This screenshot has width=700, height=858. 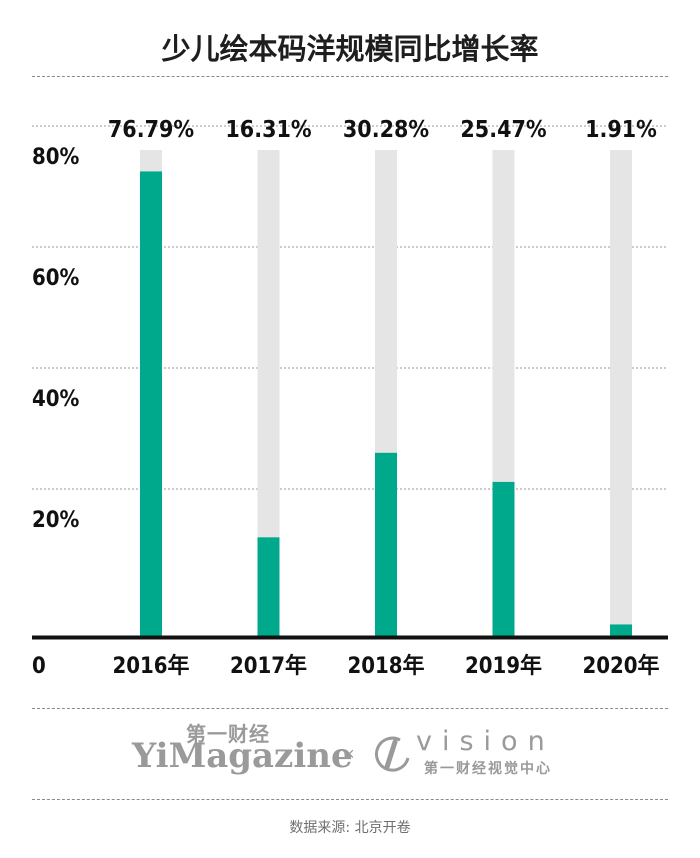 What do you see at coordinates (385, 666) in the screenshot?
I see `x-tick-label: 2018年` at bounding box center [385, 666].